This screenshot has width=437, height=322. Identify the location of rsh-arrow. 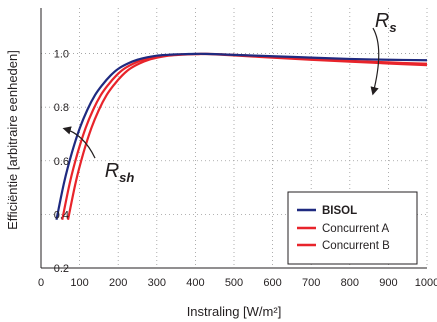
(79, 142).